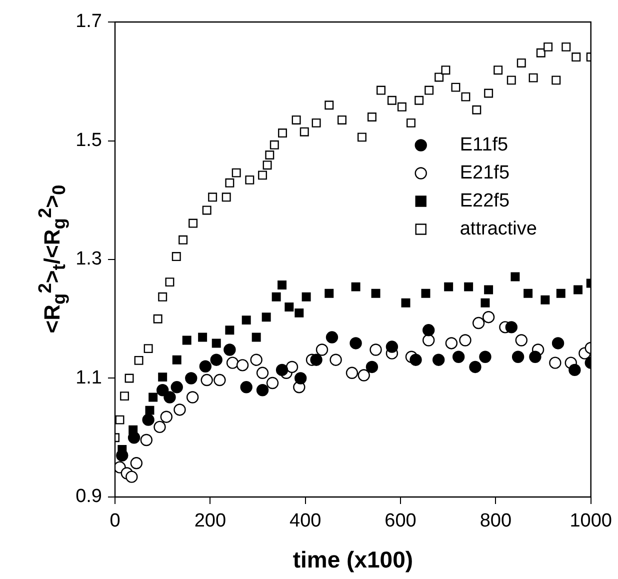 The width and height of the screenshot is (618, 579). I want to click on y-tick-label: 1.7, so click(89, 21).